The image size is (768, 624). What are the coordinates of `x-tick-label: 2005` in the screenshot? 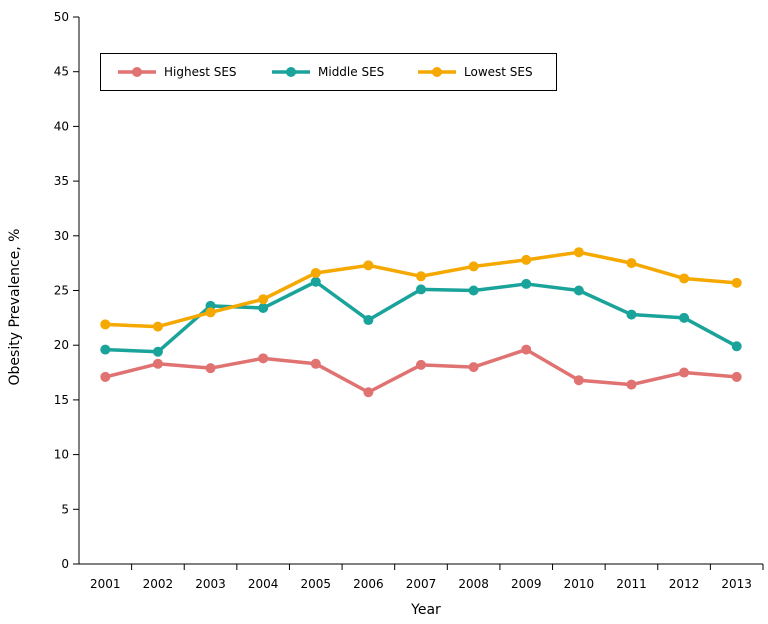 It's located at (315, 584).